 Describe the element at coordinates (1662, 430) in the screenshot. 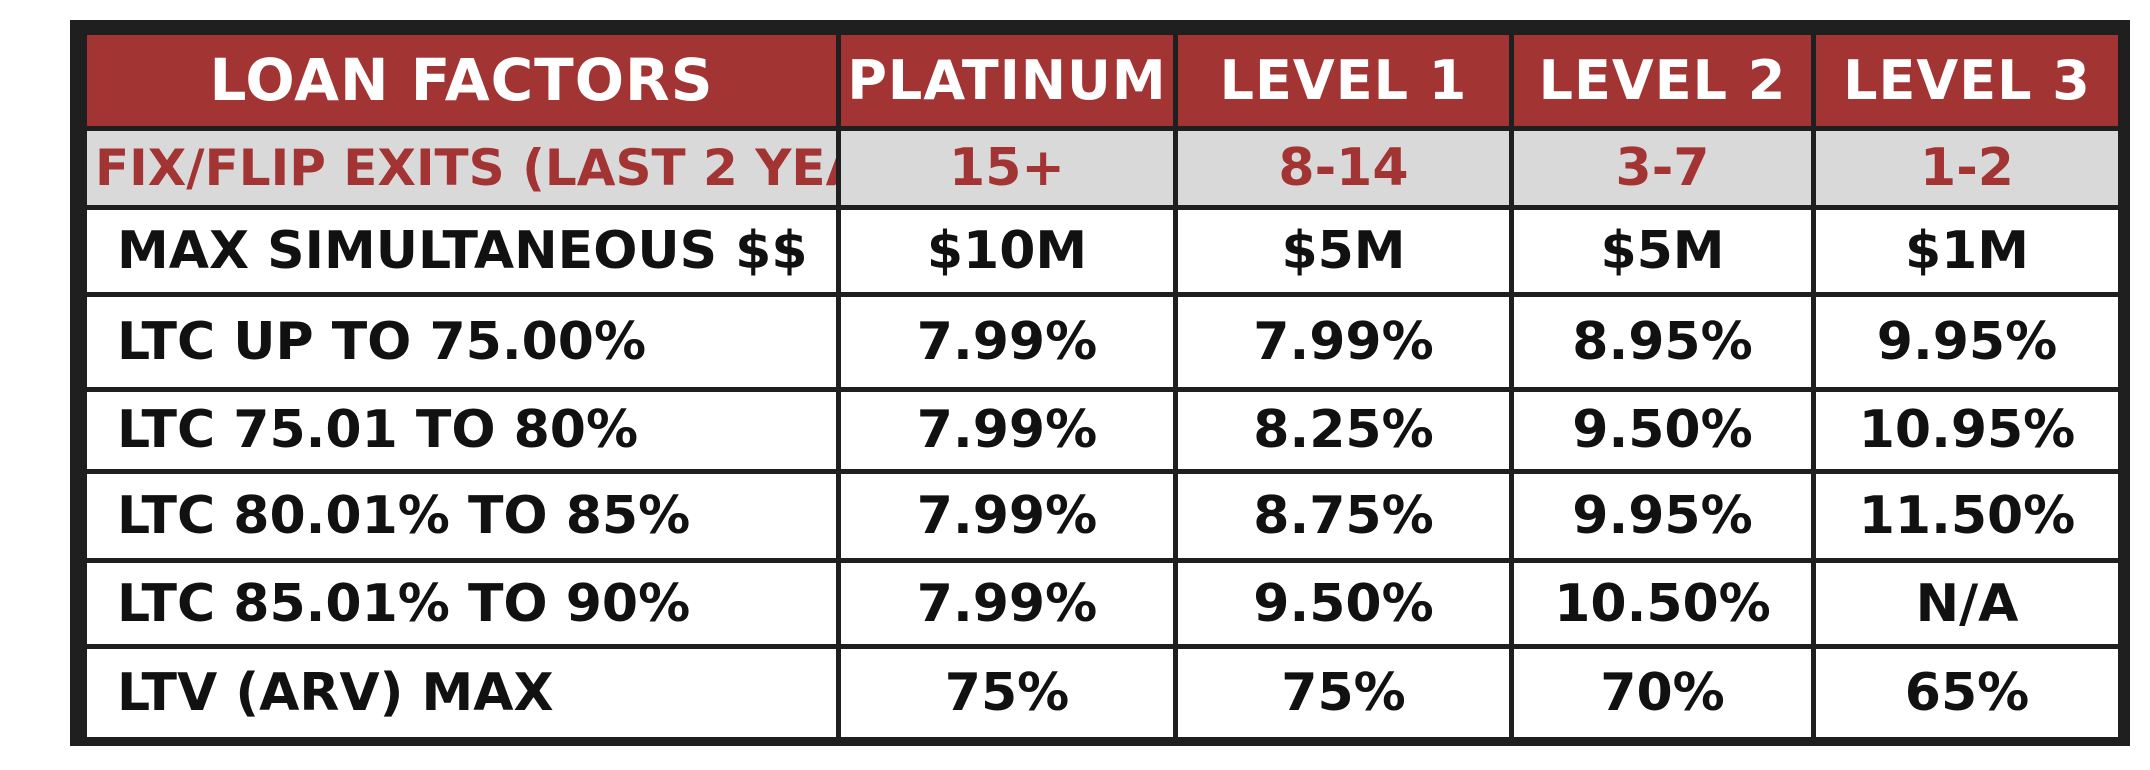

I see `cell-level-2: 9.50%` at that location.